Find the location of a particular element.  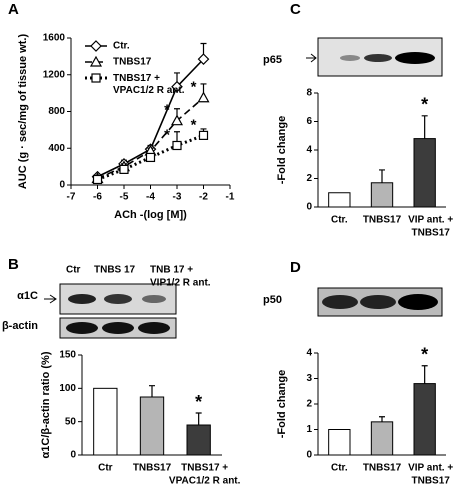

panel-label: D is located at coordinates (295, 267).